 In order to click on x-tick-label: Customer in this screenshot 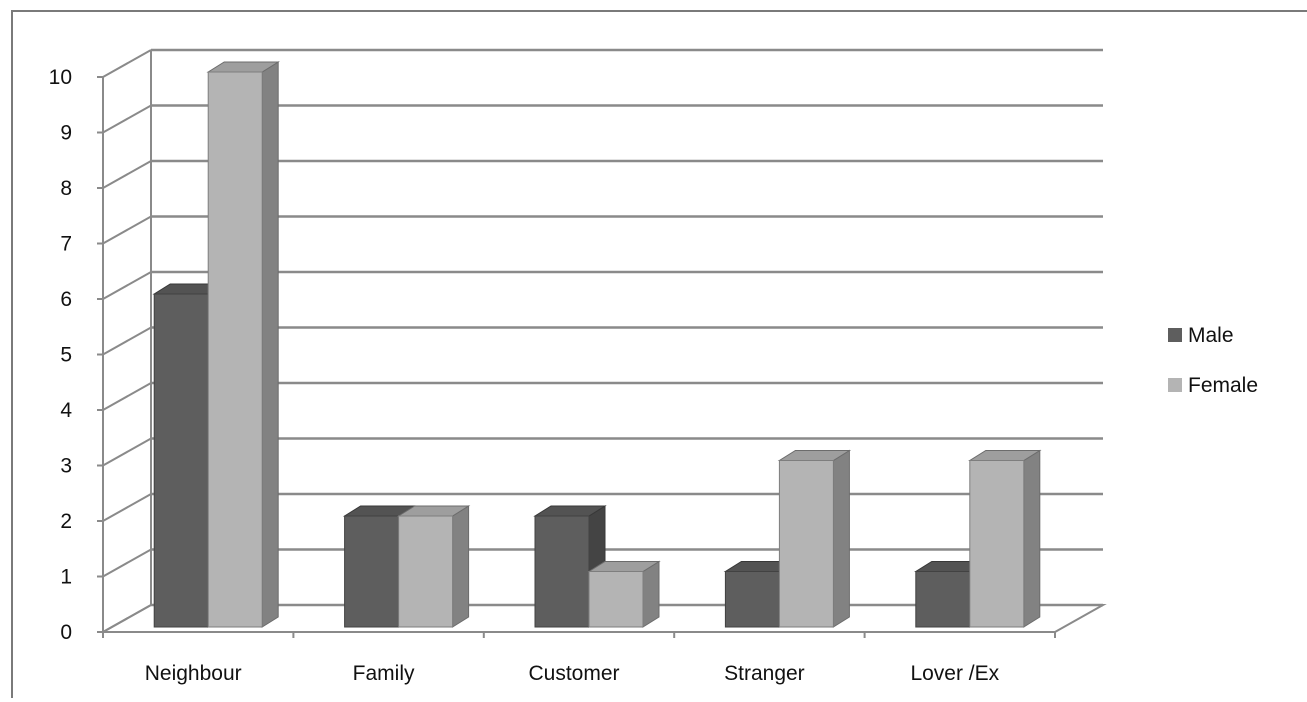, I will do `click(573, 673)`.